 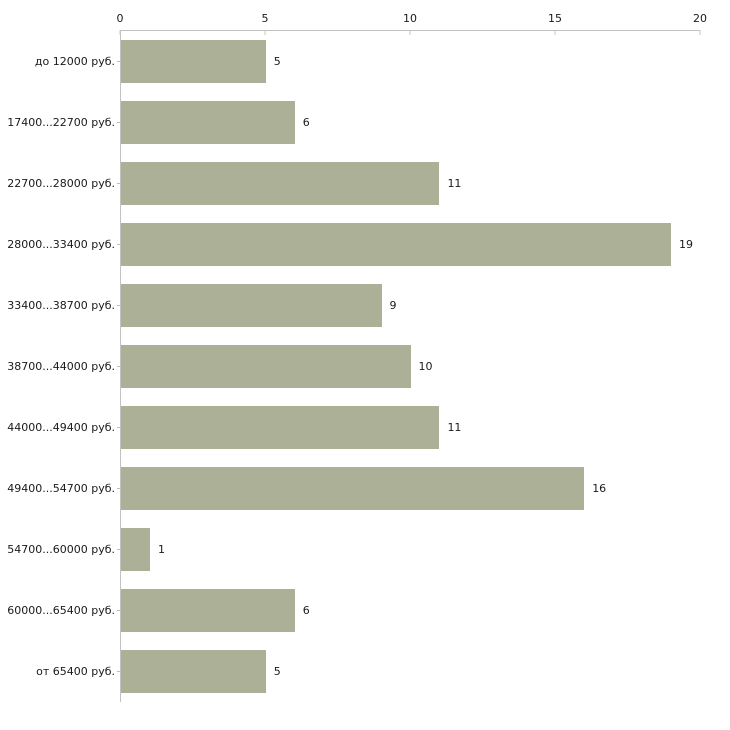 What do you see at coordinates (425, 366) in the screenshot?
I see `value-label: 10` at bounding box center [425, 366].